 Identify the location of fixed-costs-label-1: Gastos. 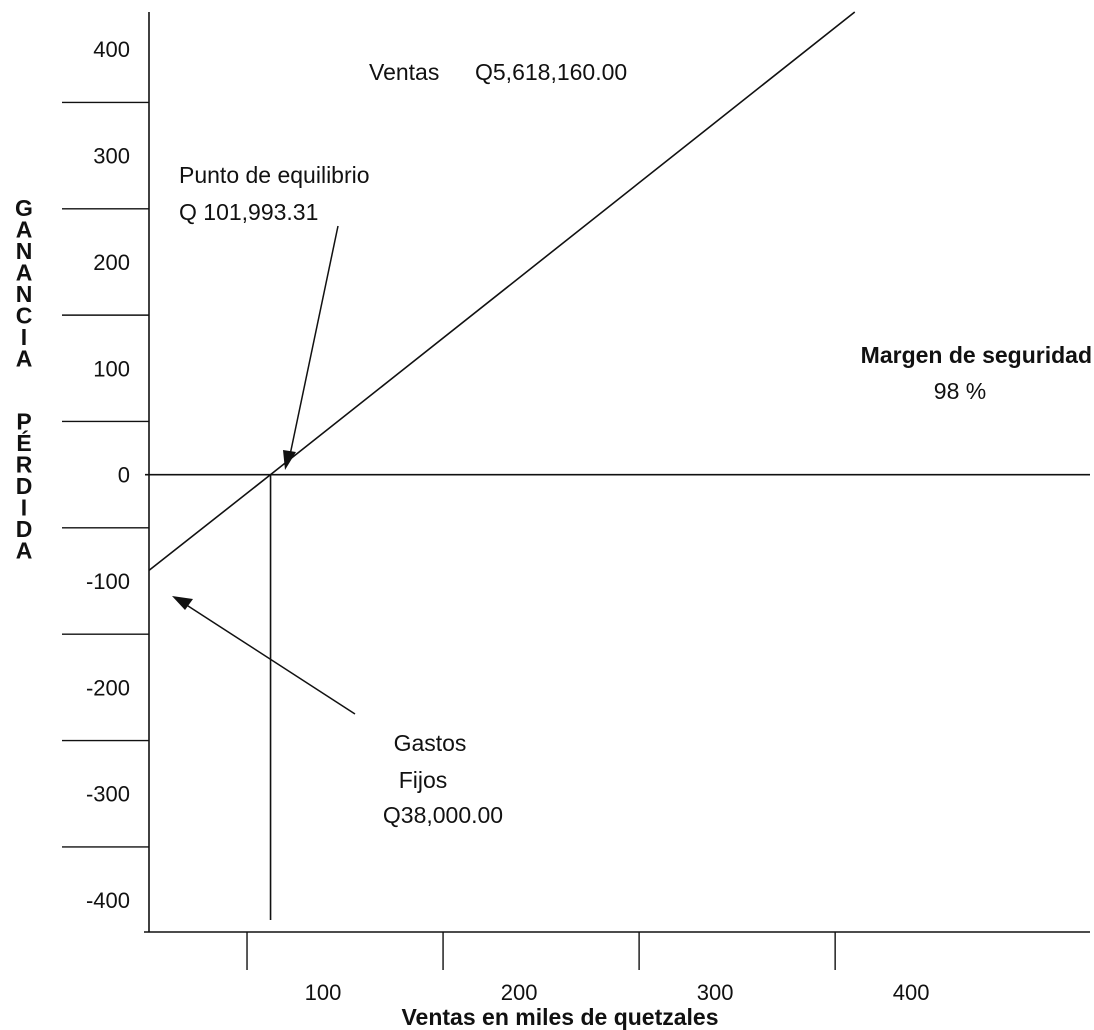
(430, 743).